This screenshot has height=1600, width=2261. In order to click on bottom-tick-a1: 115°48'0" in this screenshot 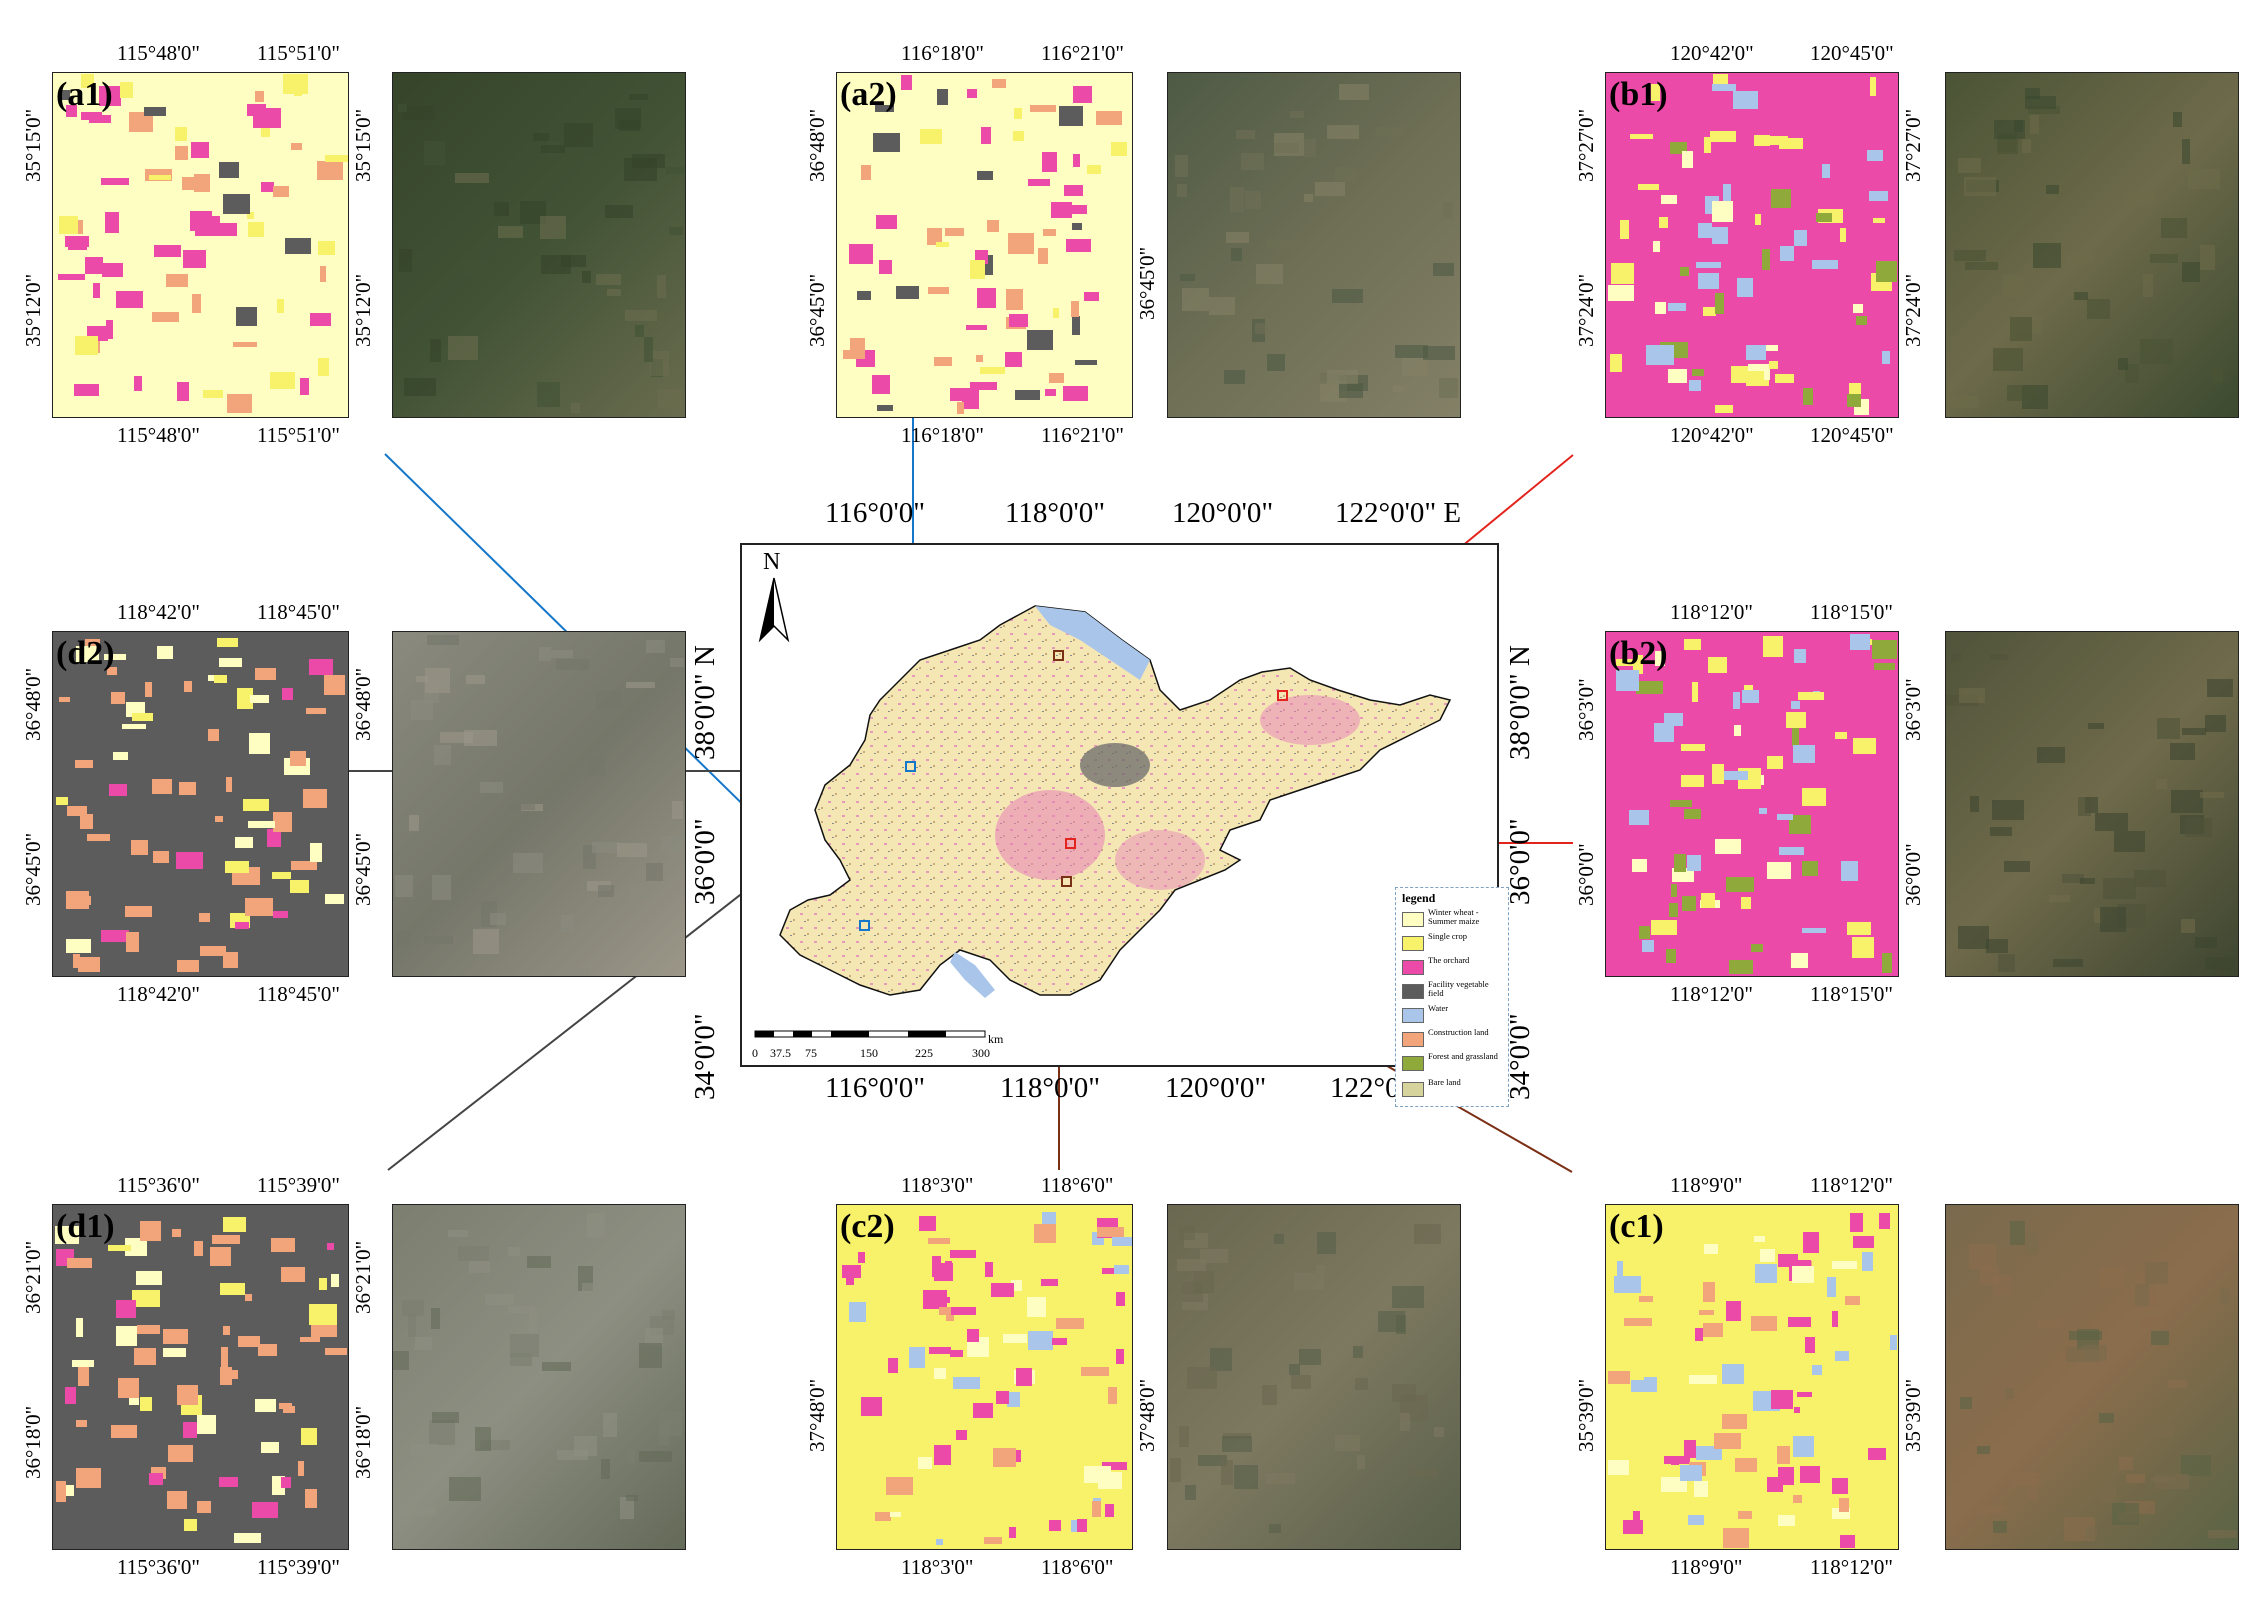, I will do `click(158, 435)`.